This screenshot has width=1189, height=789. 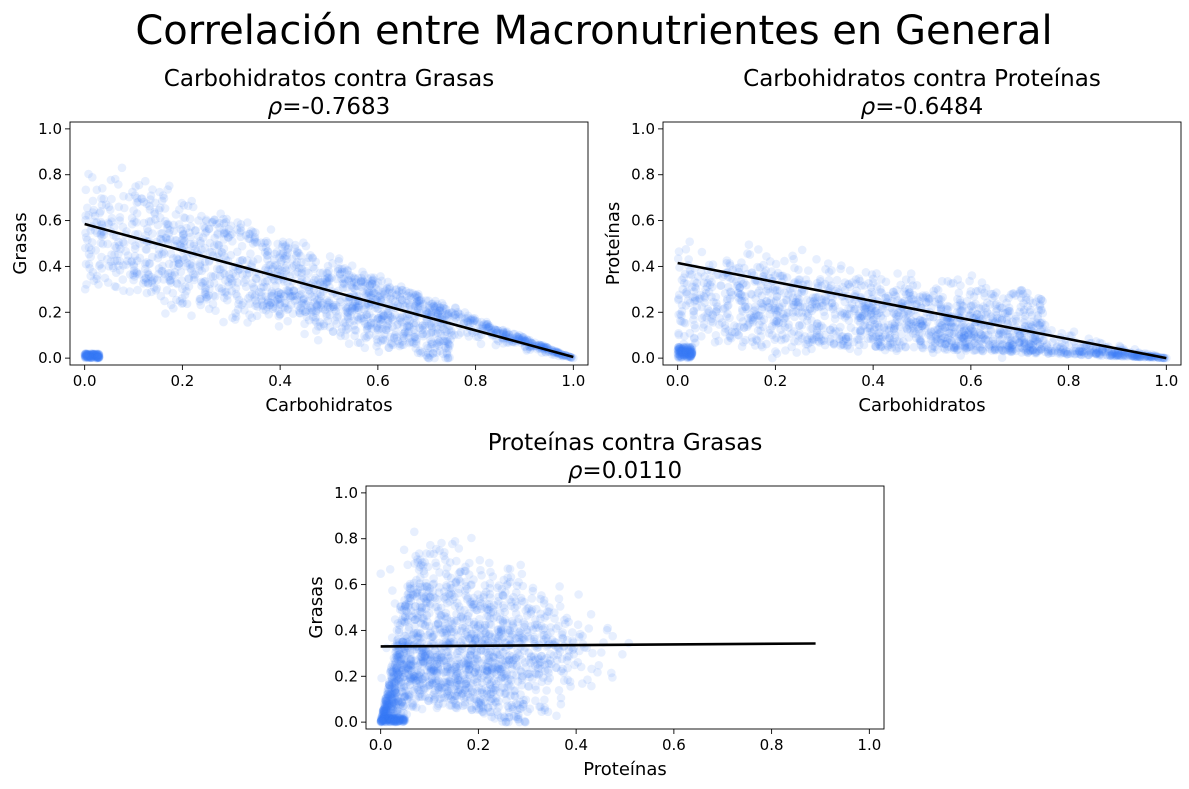 I want to click on y-tick-label: 1.0, so click(x=643, y=129).